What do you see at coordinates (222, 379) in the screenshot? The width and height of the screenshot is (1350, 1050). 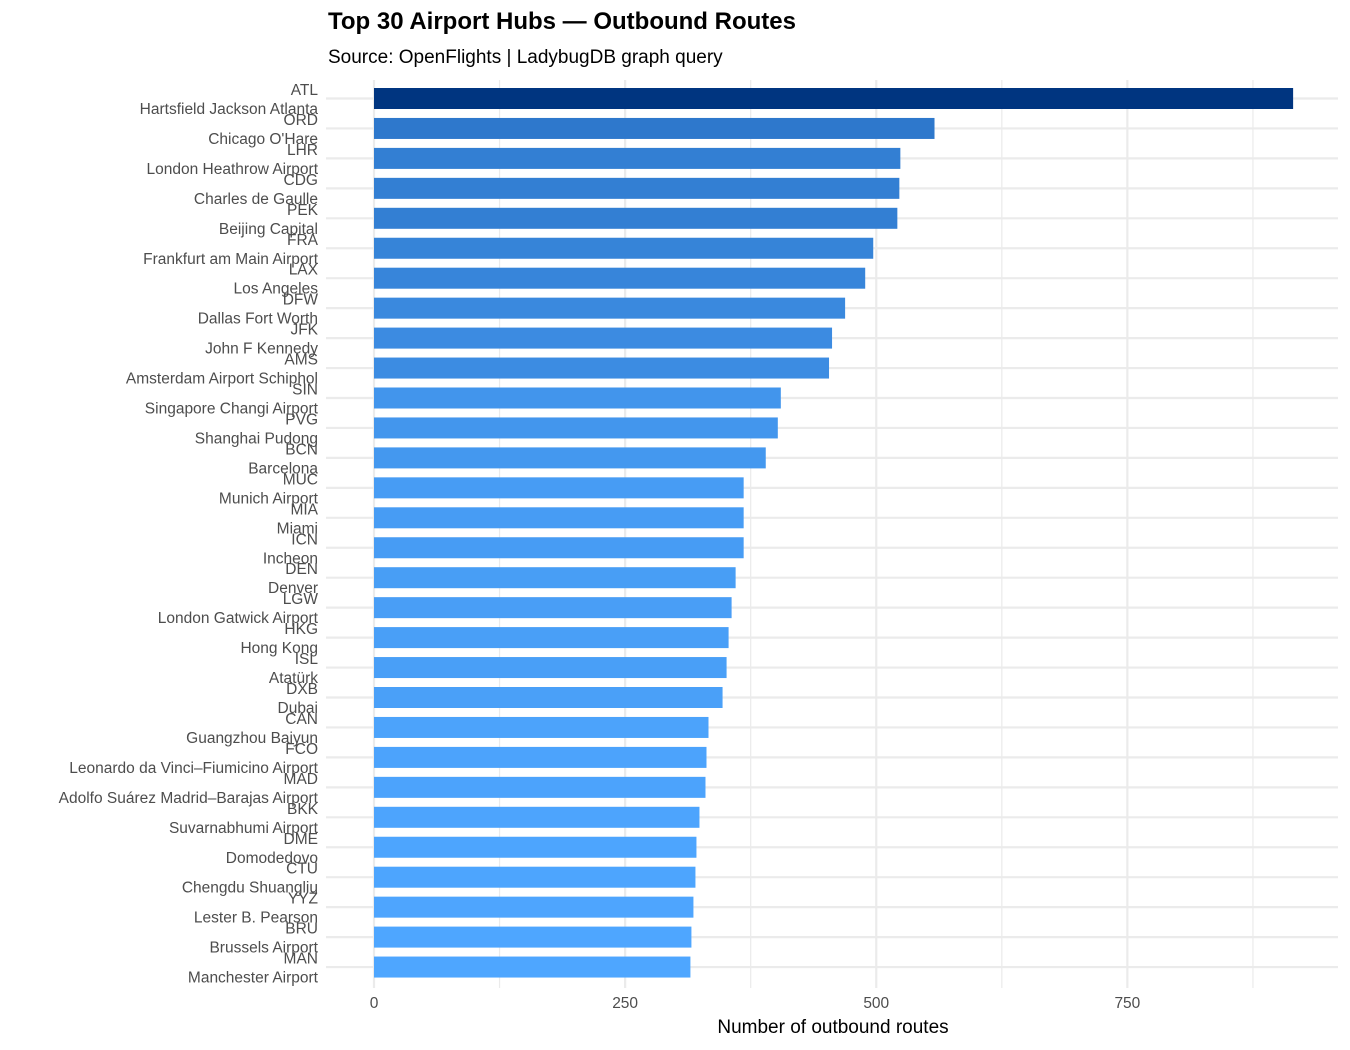 I see `y-label-name: Amsterdam Airport Schiphol` at bounding box center [222, 379].